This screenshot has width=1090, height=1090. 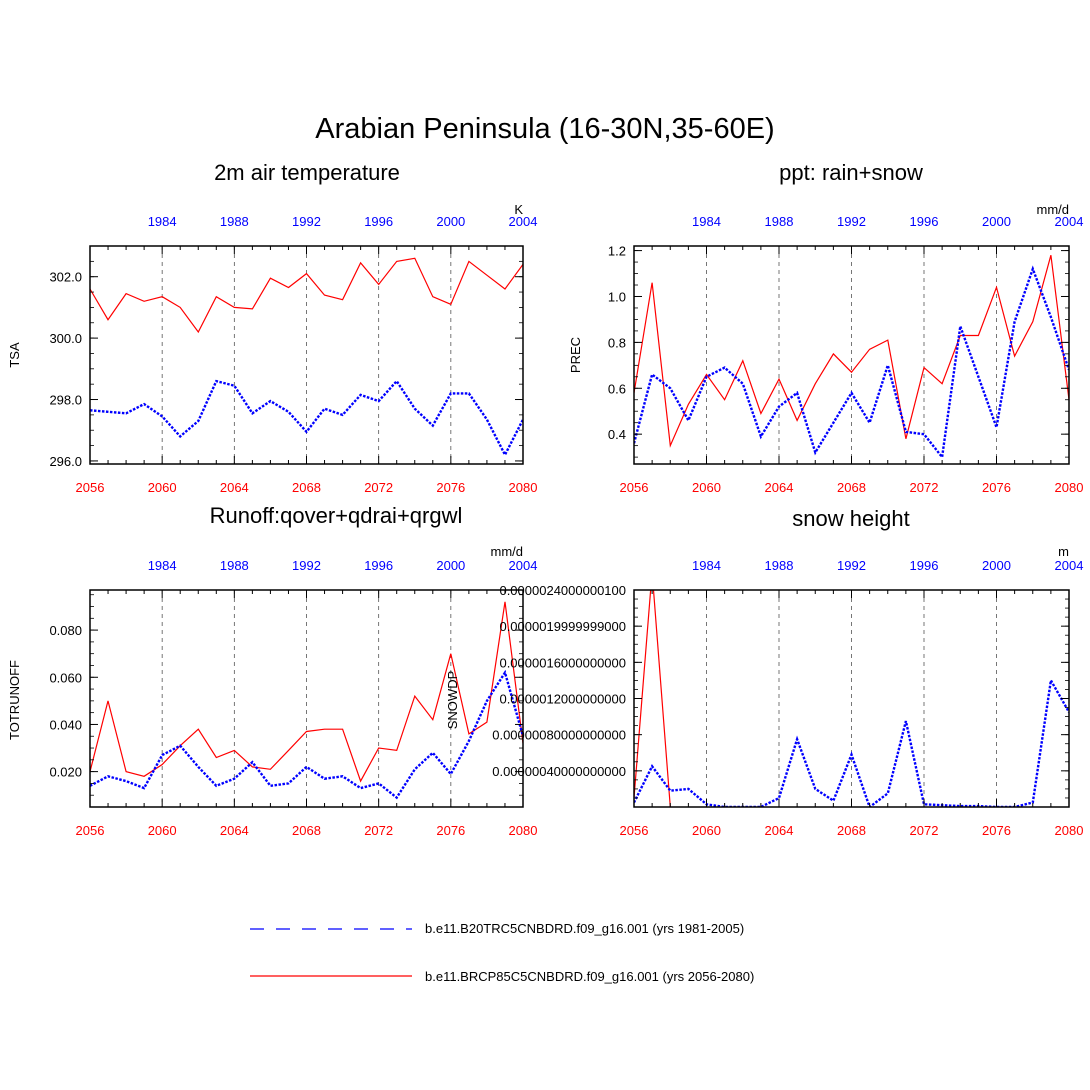 What do you see at coordinates (851, 172) in the screenshot?
I see `panel-title: ppt: rain+snow` at bounding box center [851, 172].